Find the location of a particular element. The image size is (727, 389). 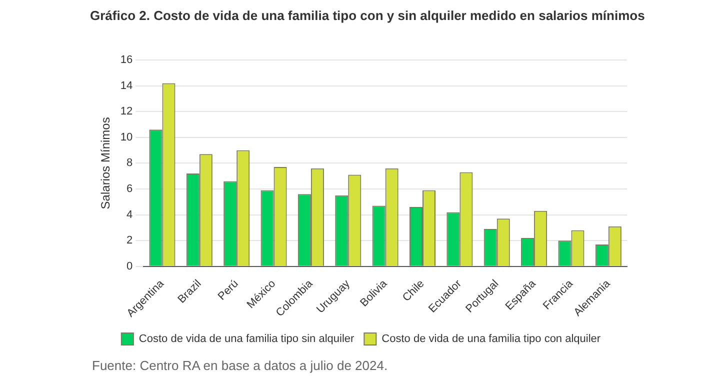

y-tick-label: 12 is located at coordinates (126, 112).